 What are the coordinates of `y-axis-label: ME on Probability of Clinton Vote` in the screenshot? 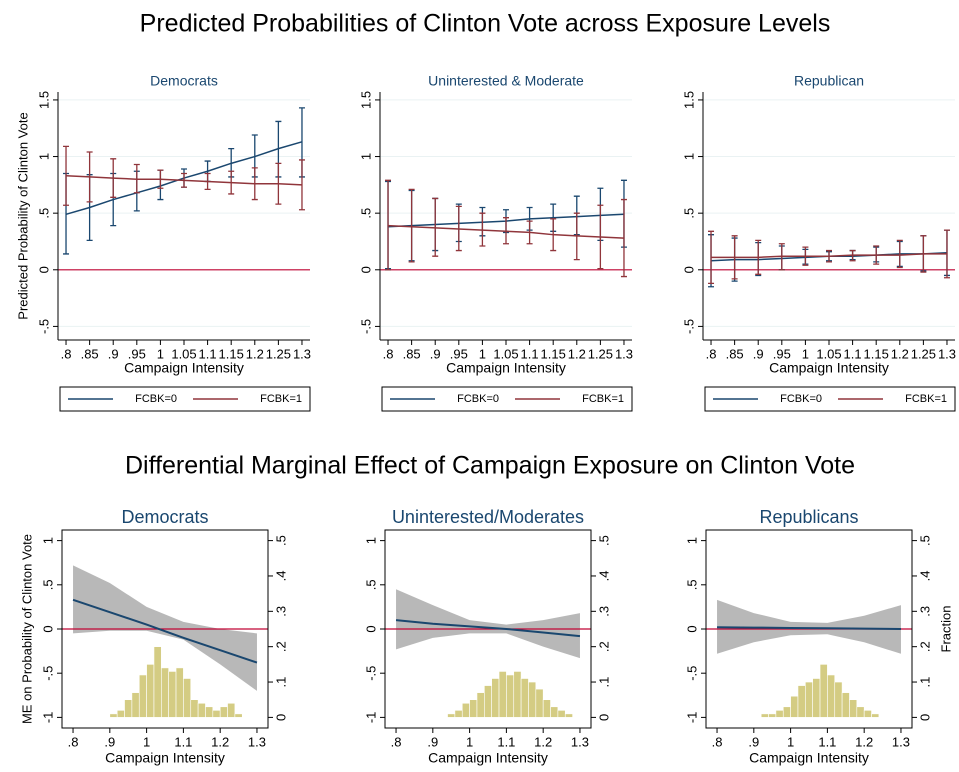 It's located at (26, 629).